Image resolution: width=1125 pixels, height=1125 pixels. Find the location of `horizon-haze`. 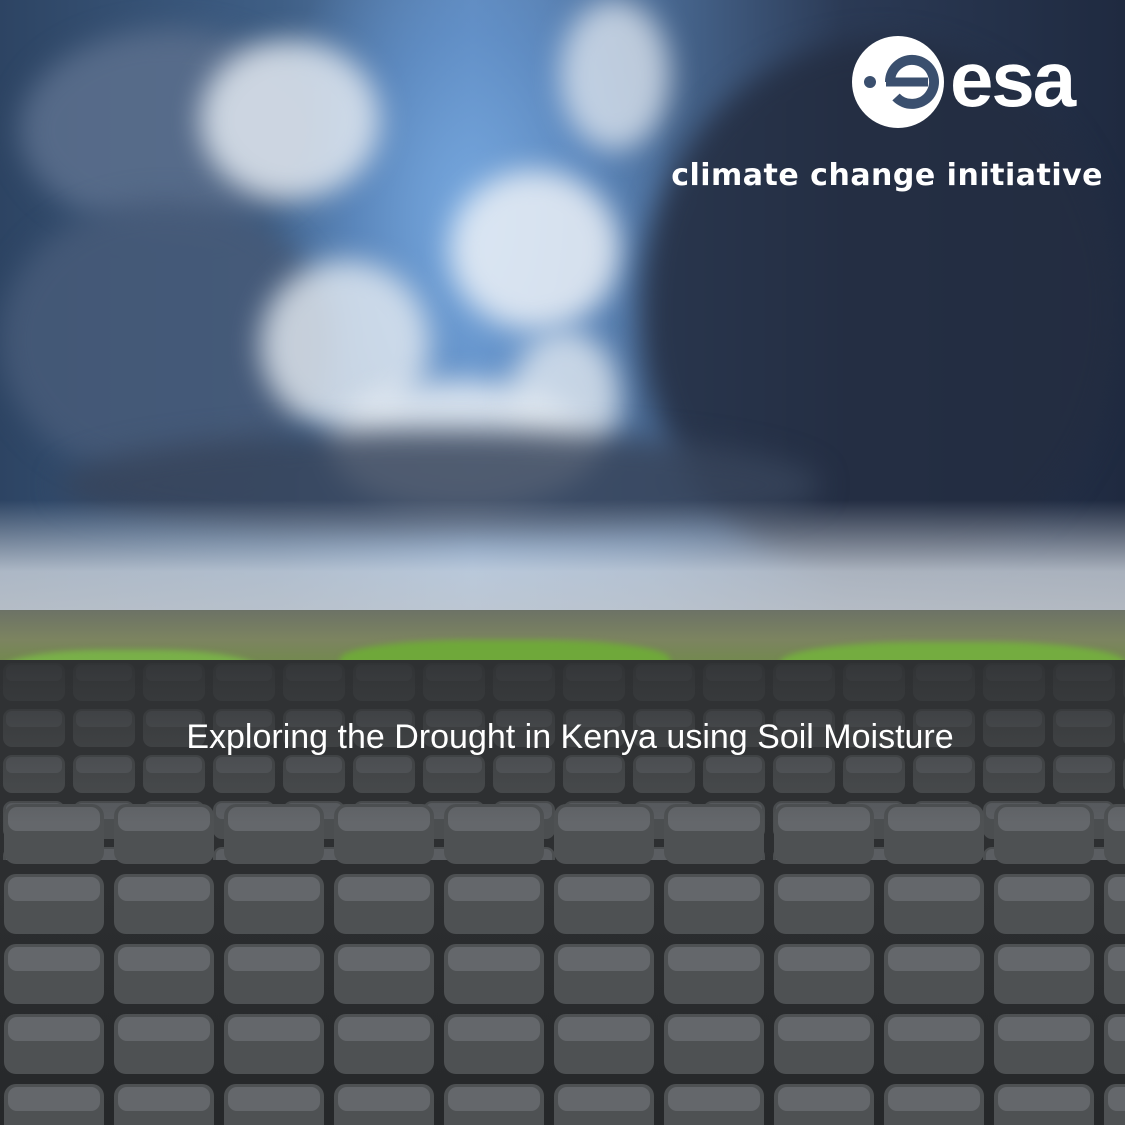

horizon-haze is located at coordinates (562, 565).